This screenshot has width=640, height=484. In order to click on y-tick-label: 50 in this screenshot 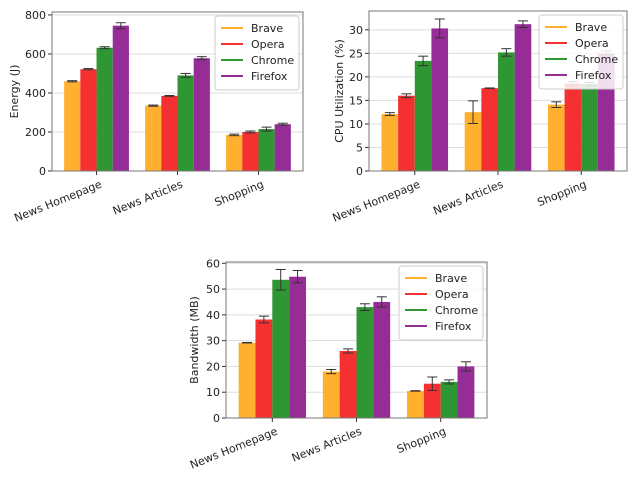, I will do `click(213, 289)`.